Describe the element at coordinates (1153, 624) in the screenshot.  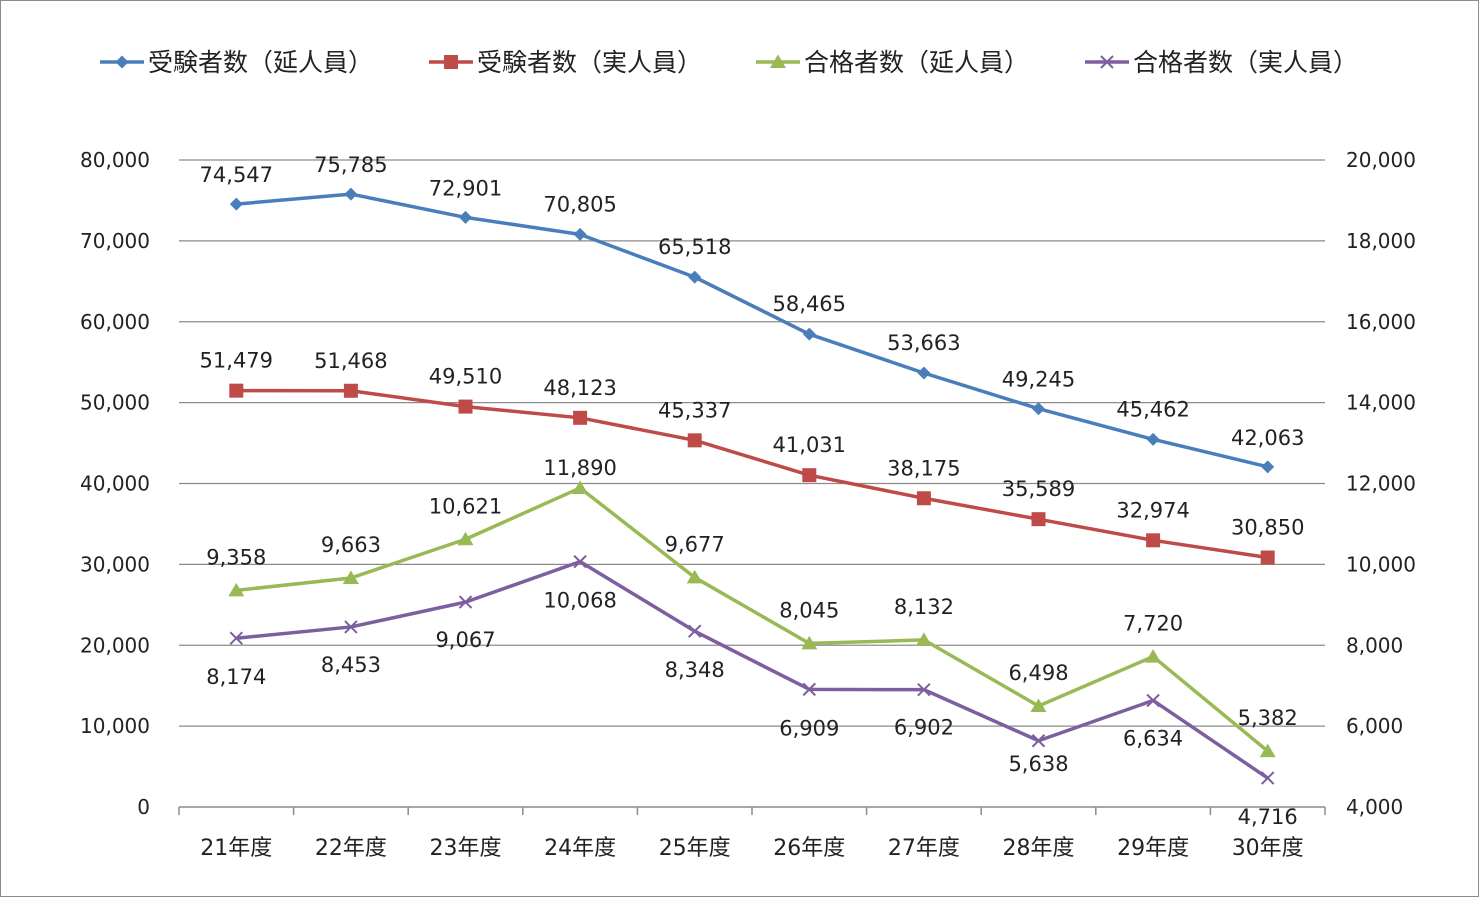
I see `data-label: 7,720` at that location.